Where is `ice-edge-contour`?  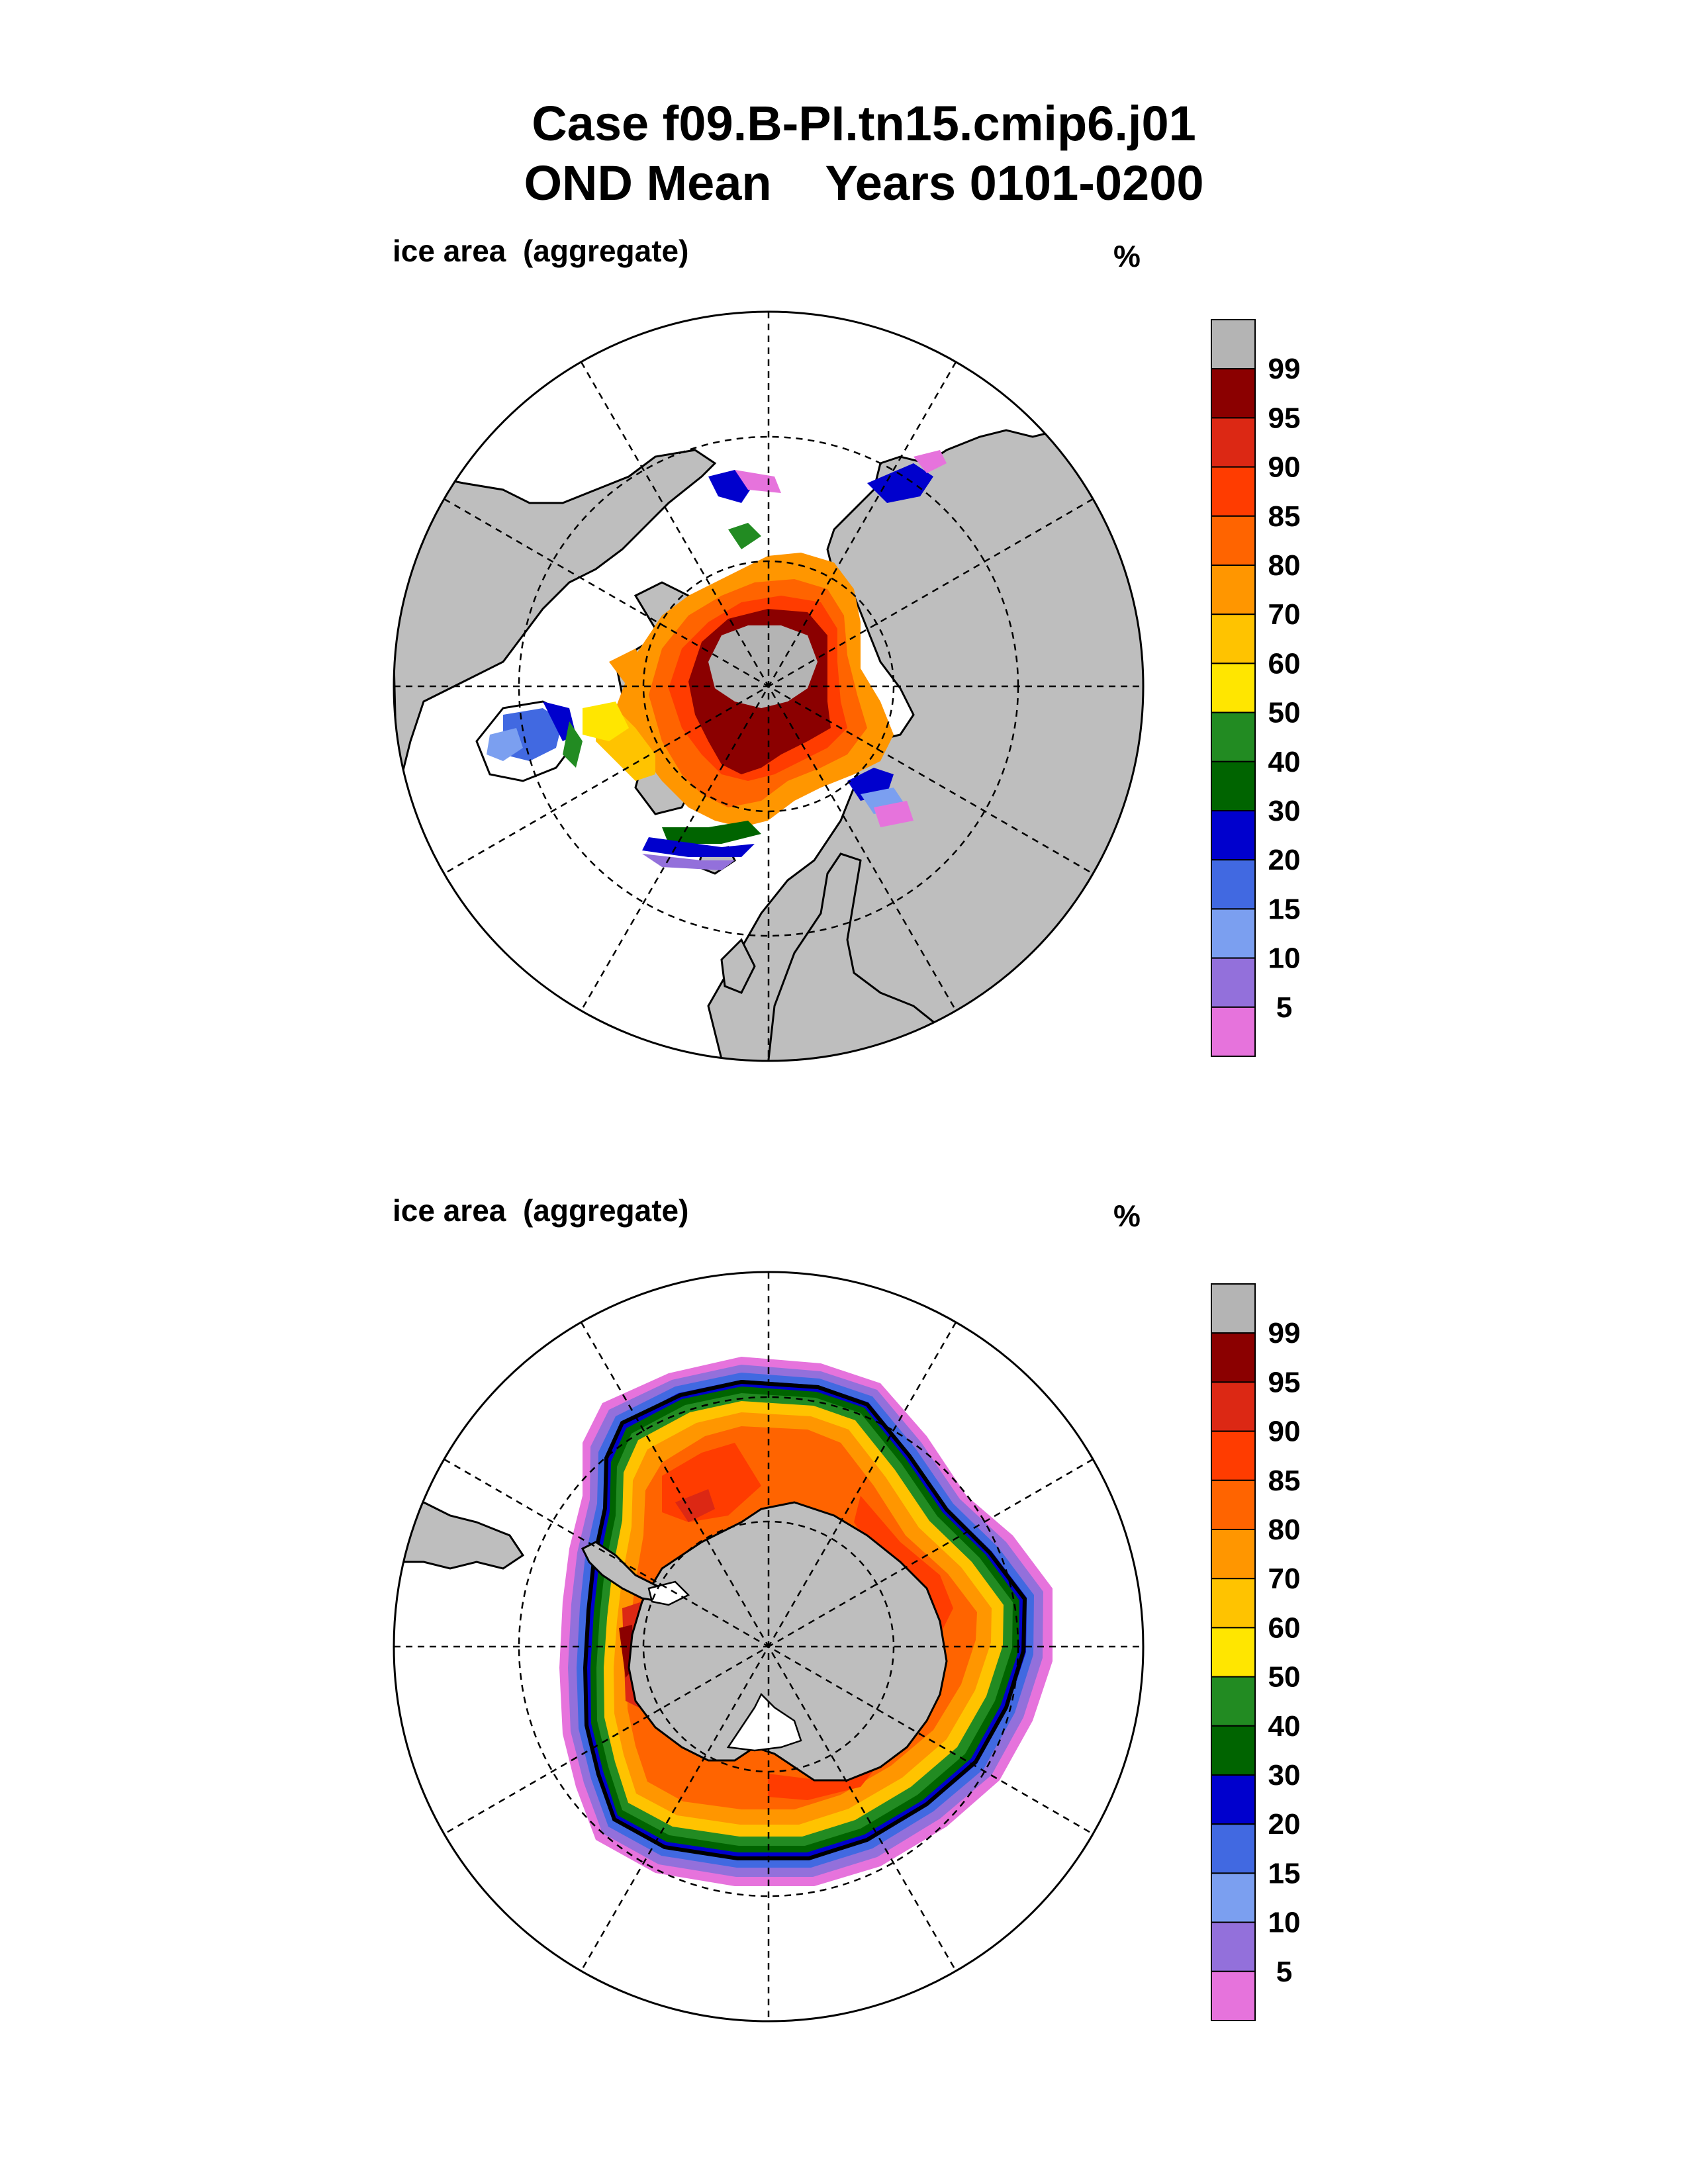 ice-edge-contour is located at coordinates (805, 1619).